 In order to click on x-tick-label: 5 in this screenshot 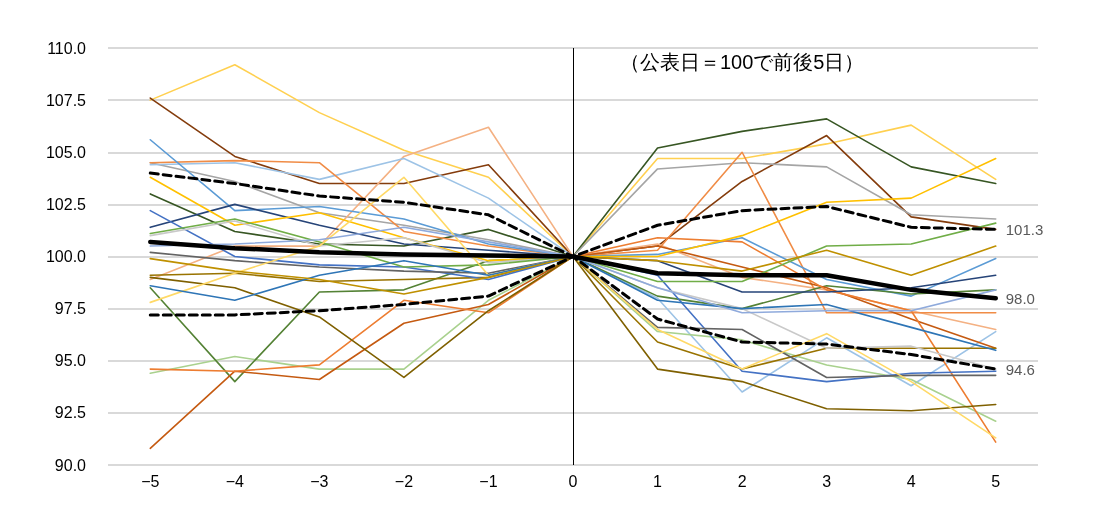, I will do `click(996, 481)`.